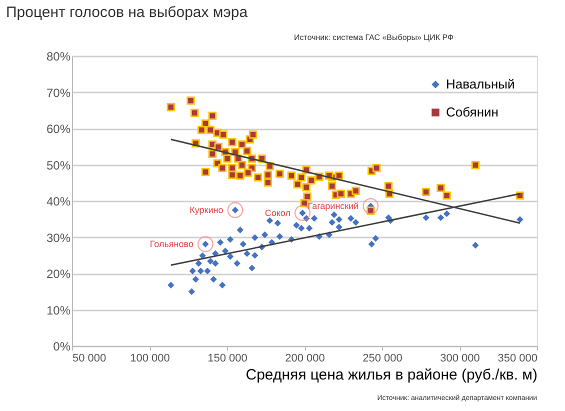  Describe the element at coordinates (89, 358) in the screenshot. I see `x-tick-label: 50 000` at that location.